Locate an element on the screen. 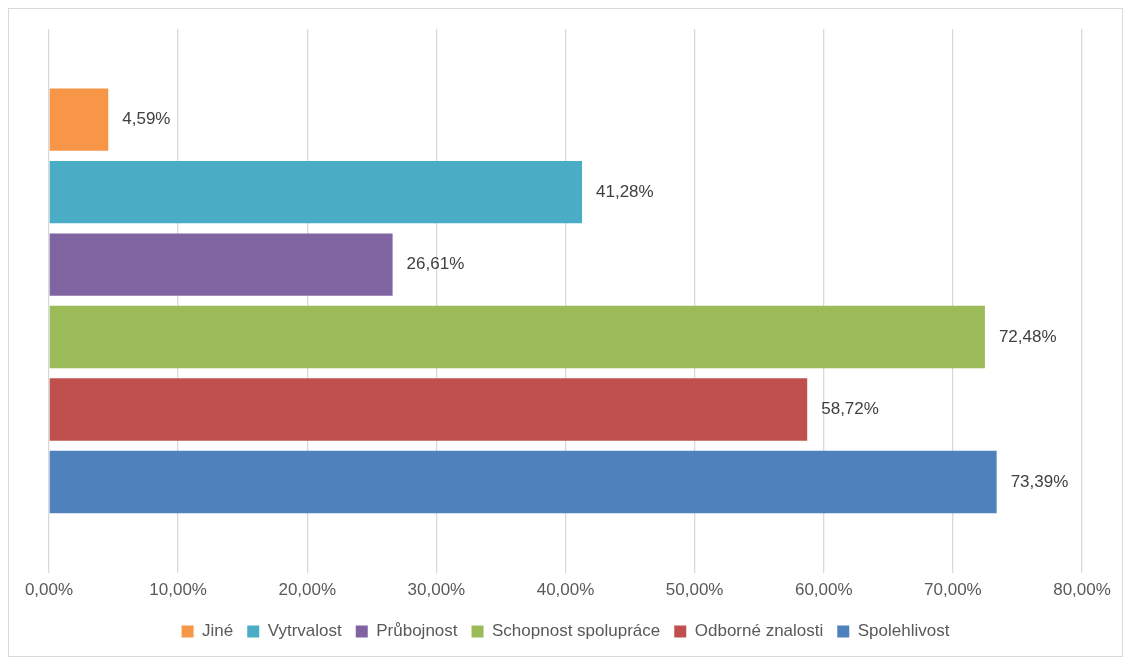  x-tick-label: 70,00% is located at coordinates (953, 590).